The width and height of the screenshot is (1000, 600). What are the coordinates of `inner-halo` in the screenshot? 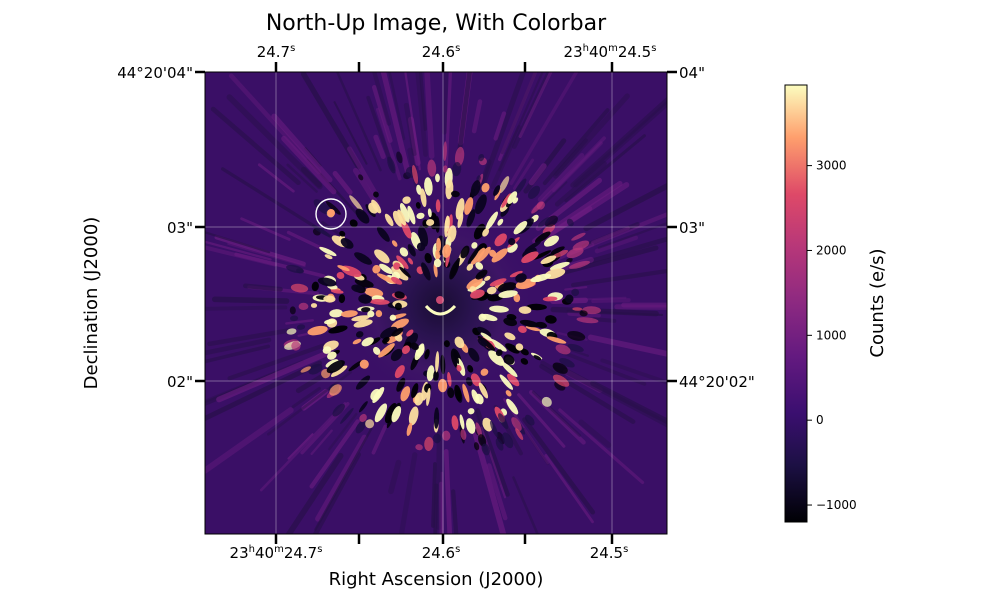 It's located at (440, 305).